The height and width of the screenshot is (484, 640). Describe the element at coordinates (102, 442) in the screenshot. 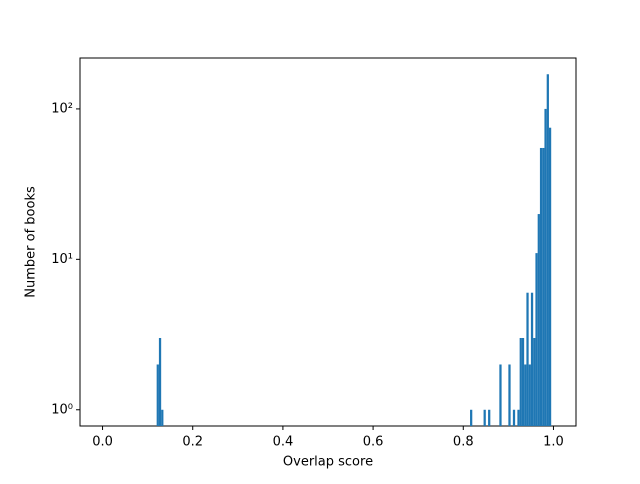

I see `x-tick-label: 0.0` at that location.